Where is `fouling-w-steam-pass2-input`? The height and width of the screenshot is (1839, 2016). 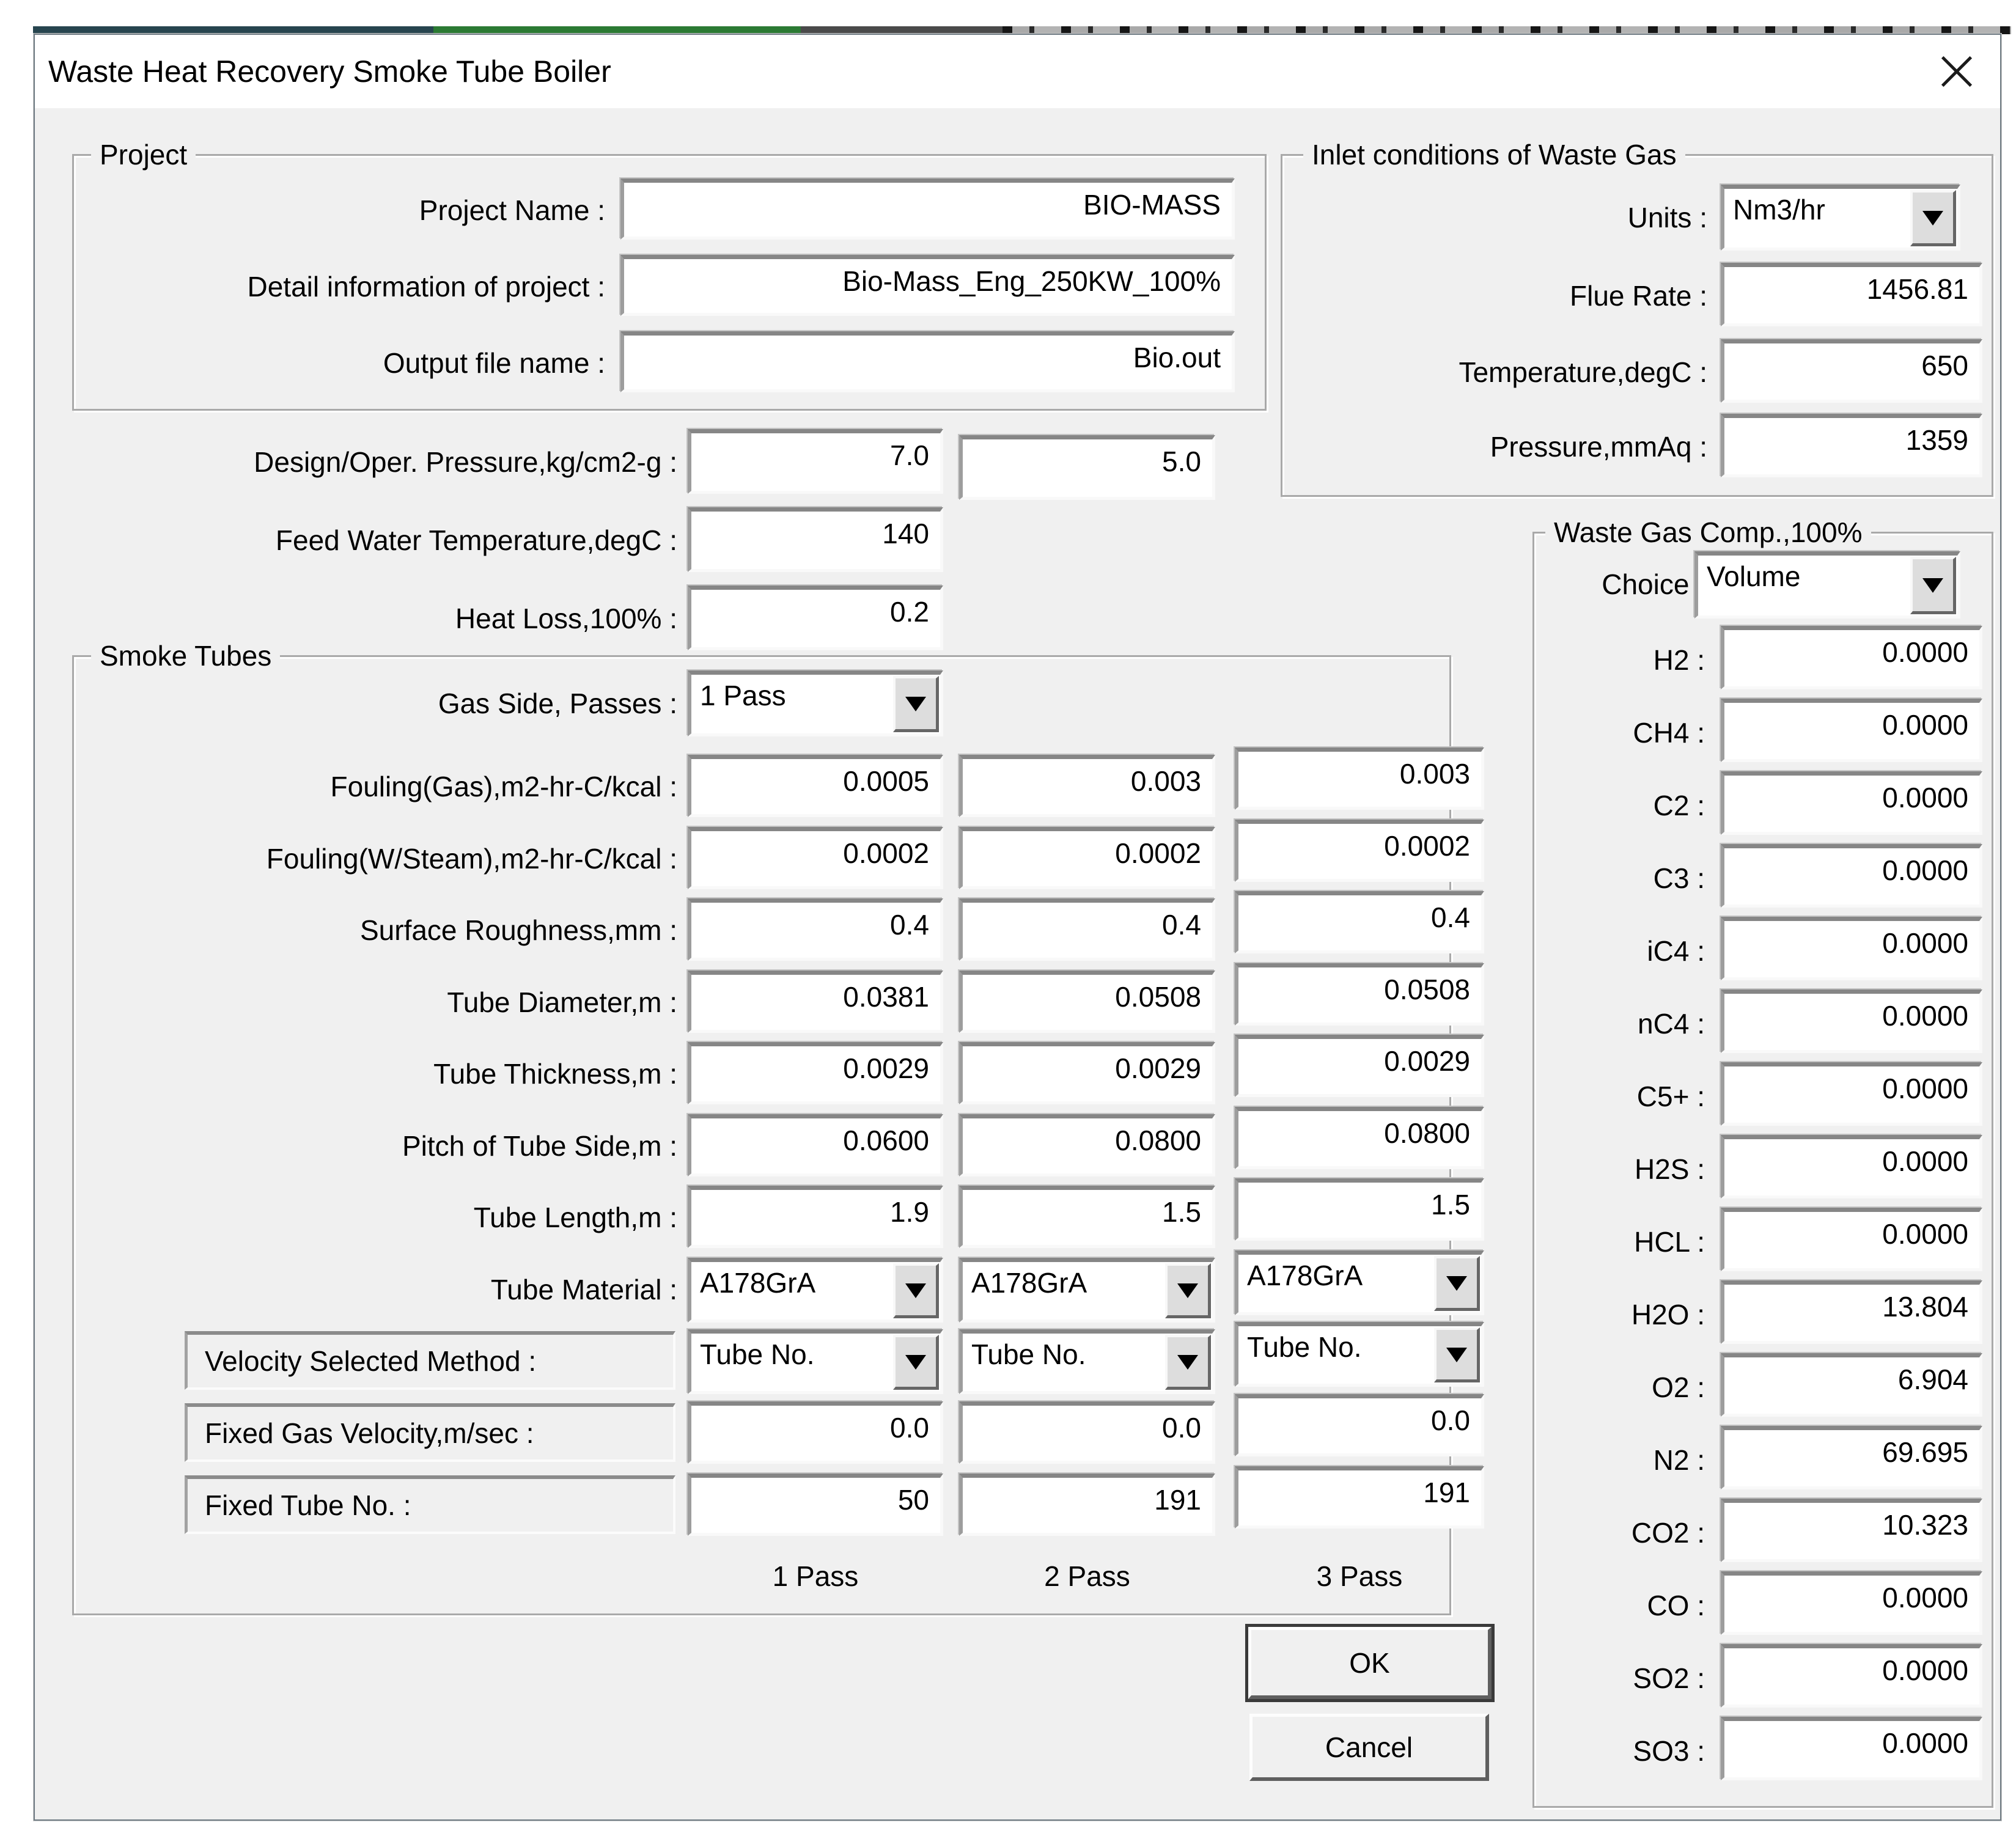
fouling-w-steam-pass2-input is located at coordinates (1087, 853).